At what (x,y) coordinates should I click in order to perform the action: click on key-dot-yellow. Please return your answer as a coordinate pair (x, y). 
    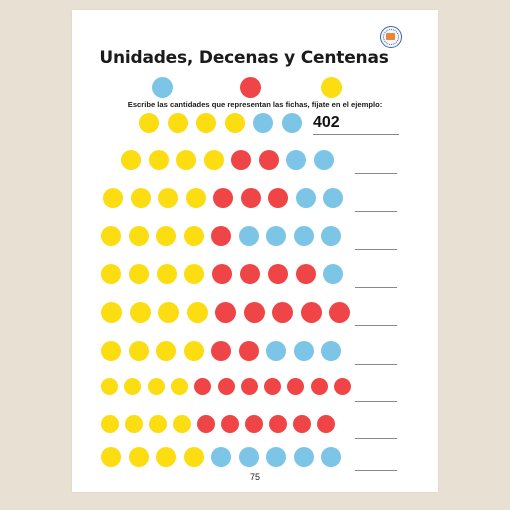
    Looking at the image, I should click on (331, 87).